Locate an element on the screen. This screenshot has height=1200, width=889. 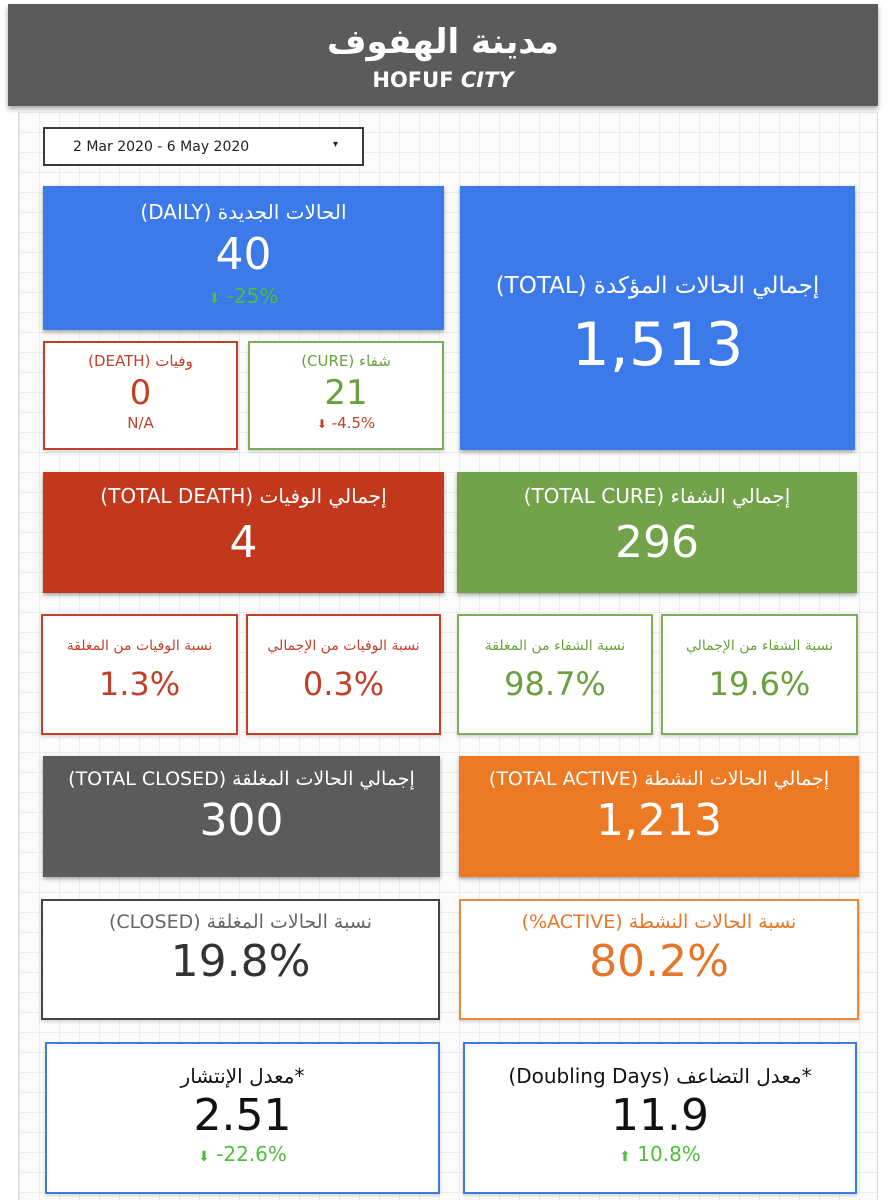
total-cure-card: إجمالي الشفاء (TOTAL CURE) 296 is located at coordinates (657, 532).